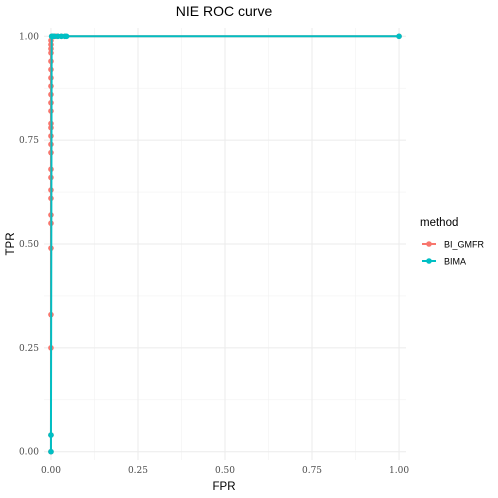 The width and height of the screenshot is (498, 498). Describe the element at coordinates (11, 244) in the screenshot. I see `y-axis-title: TPR` at that location.